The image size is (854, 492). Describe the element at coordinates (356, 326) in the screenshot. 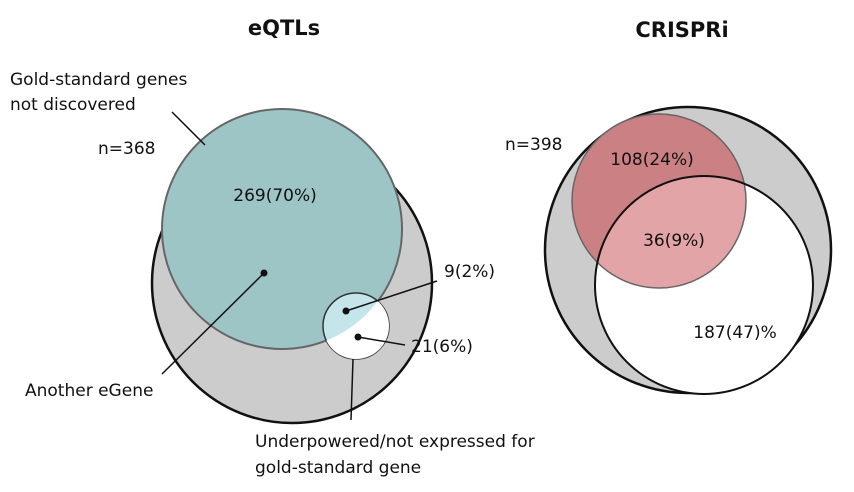

I see `eqtl-underpowered-circle` at that location.